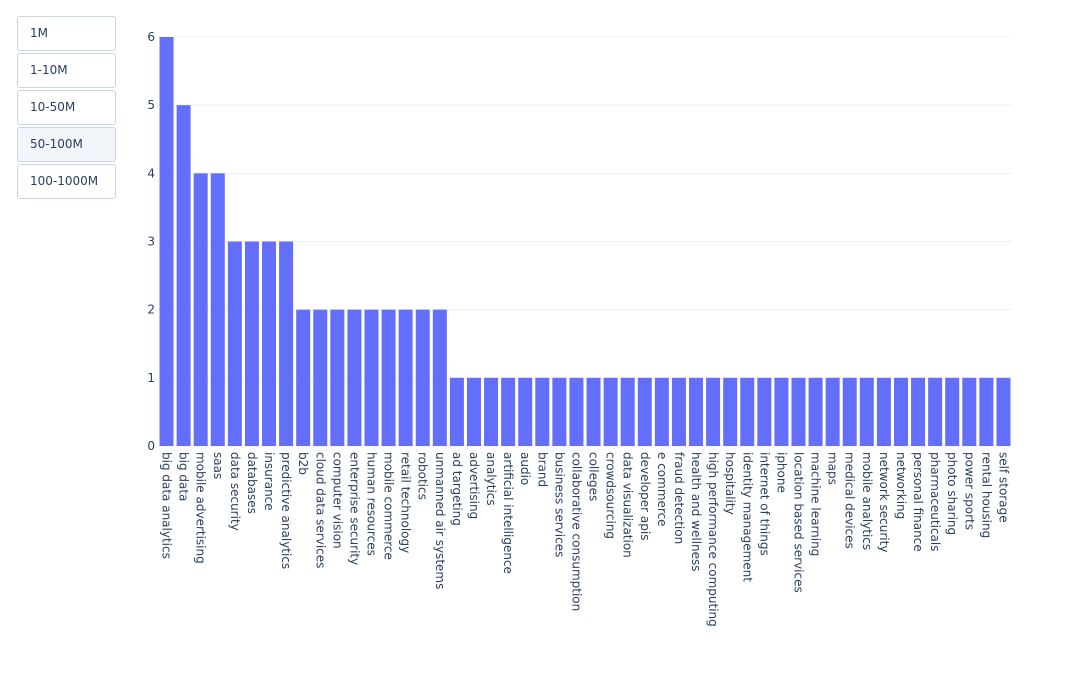 This screenshot has height=674, width=1080. I want to click on x-tick-label: advertising, so click(474, 485).